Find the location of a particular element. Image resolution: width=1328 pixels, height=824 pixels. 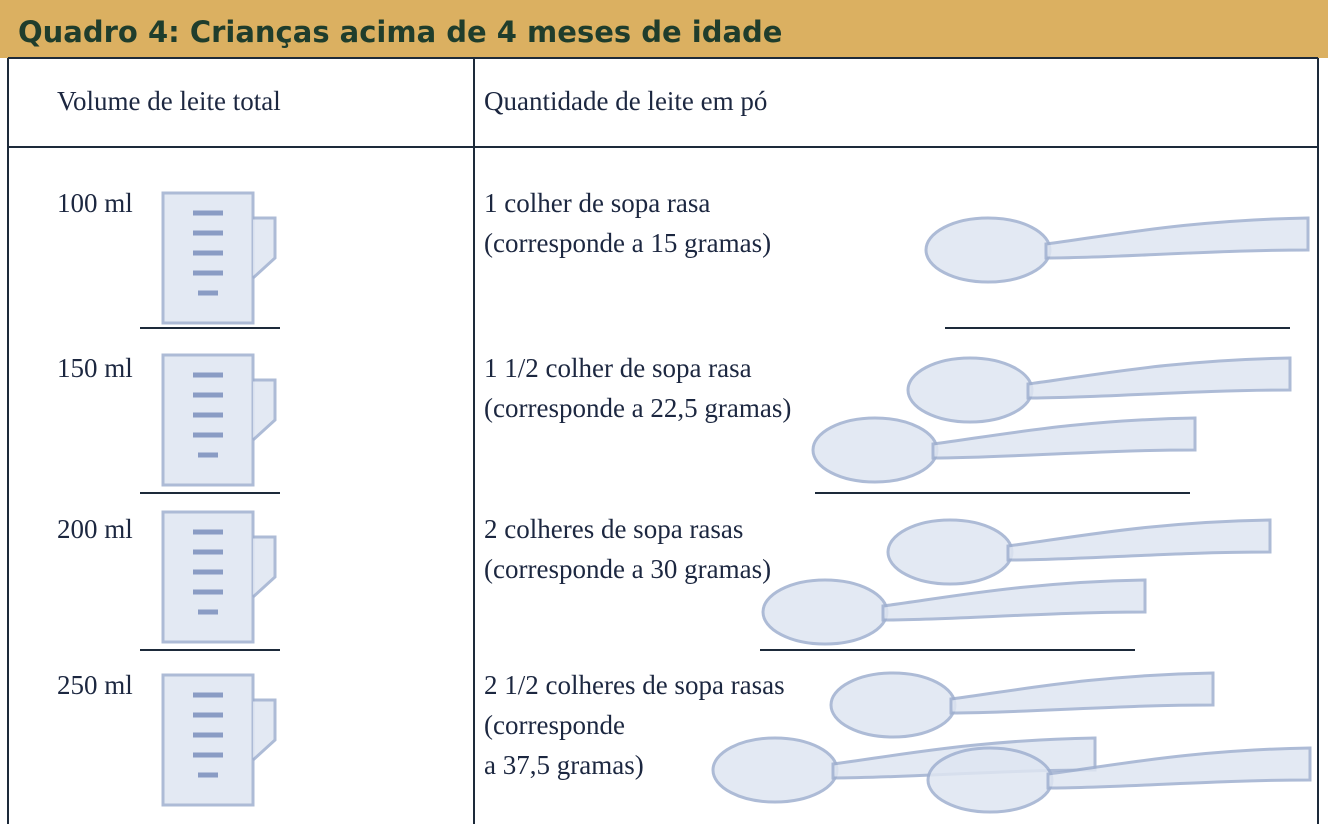

quantity-line: (corresponde a 22,5 gramas) is located at coordinates (637, 408).